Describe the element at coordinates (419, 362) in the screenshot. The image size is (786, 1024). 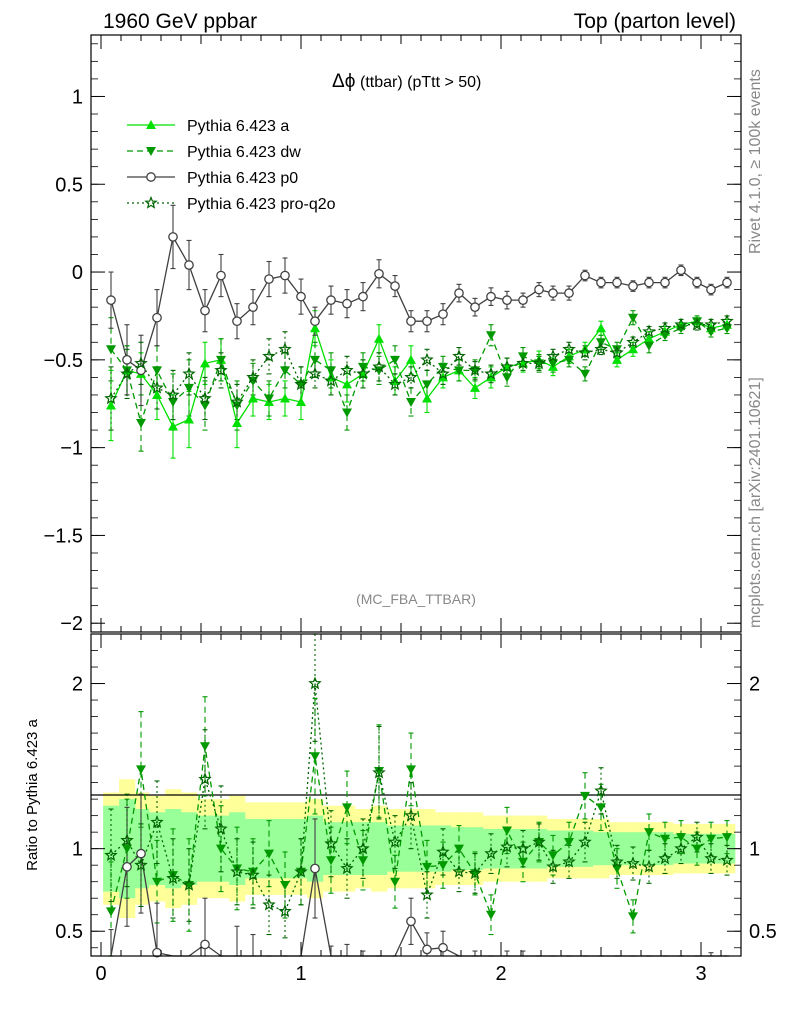
I see `main-line-q2o` at that location.